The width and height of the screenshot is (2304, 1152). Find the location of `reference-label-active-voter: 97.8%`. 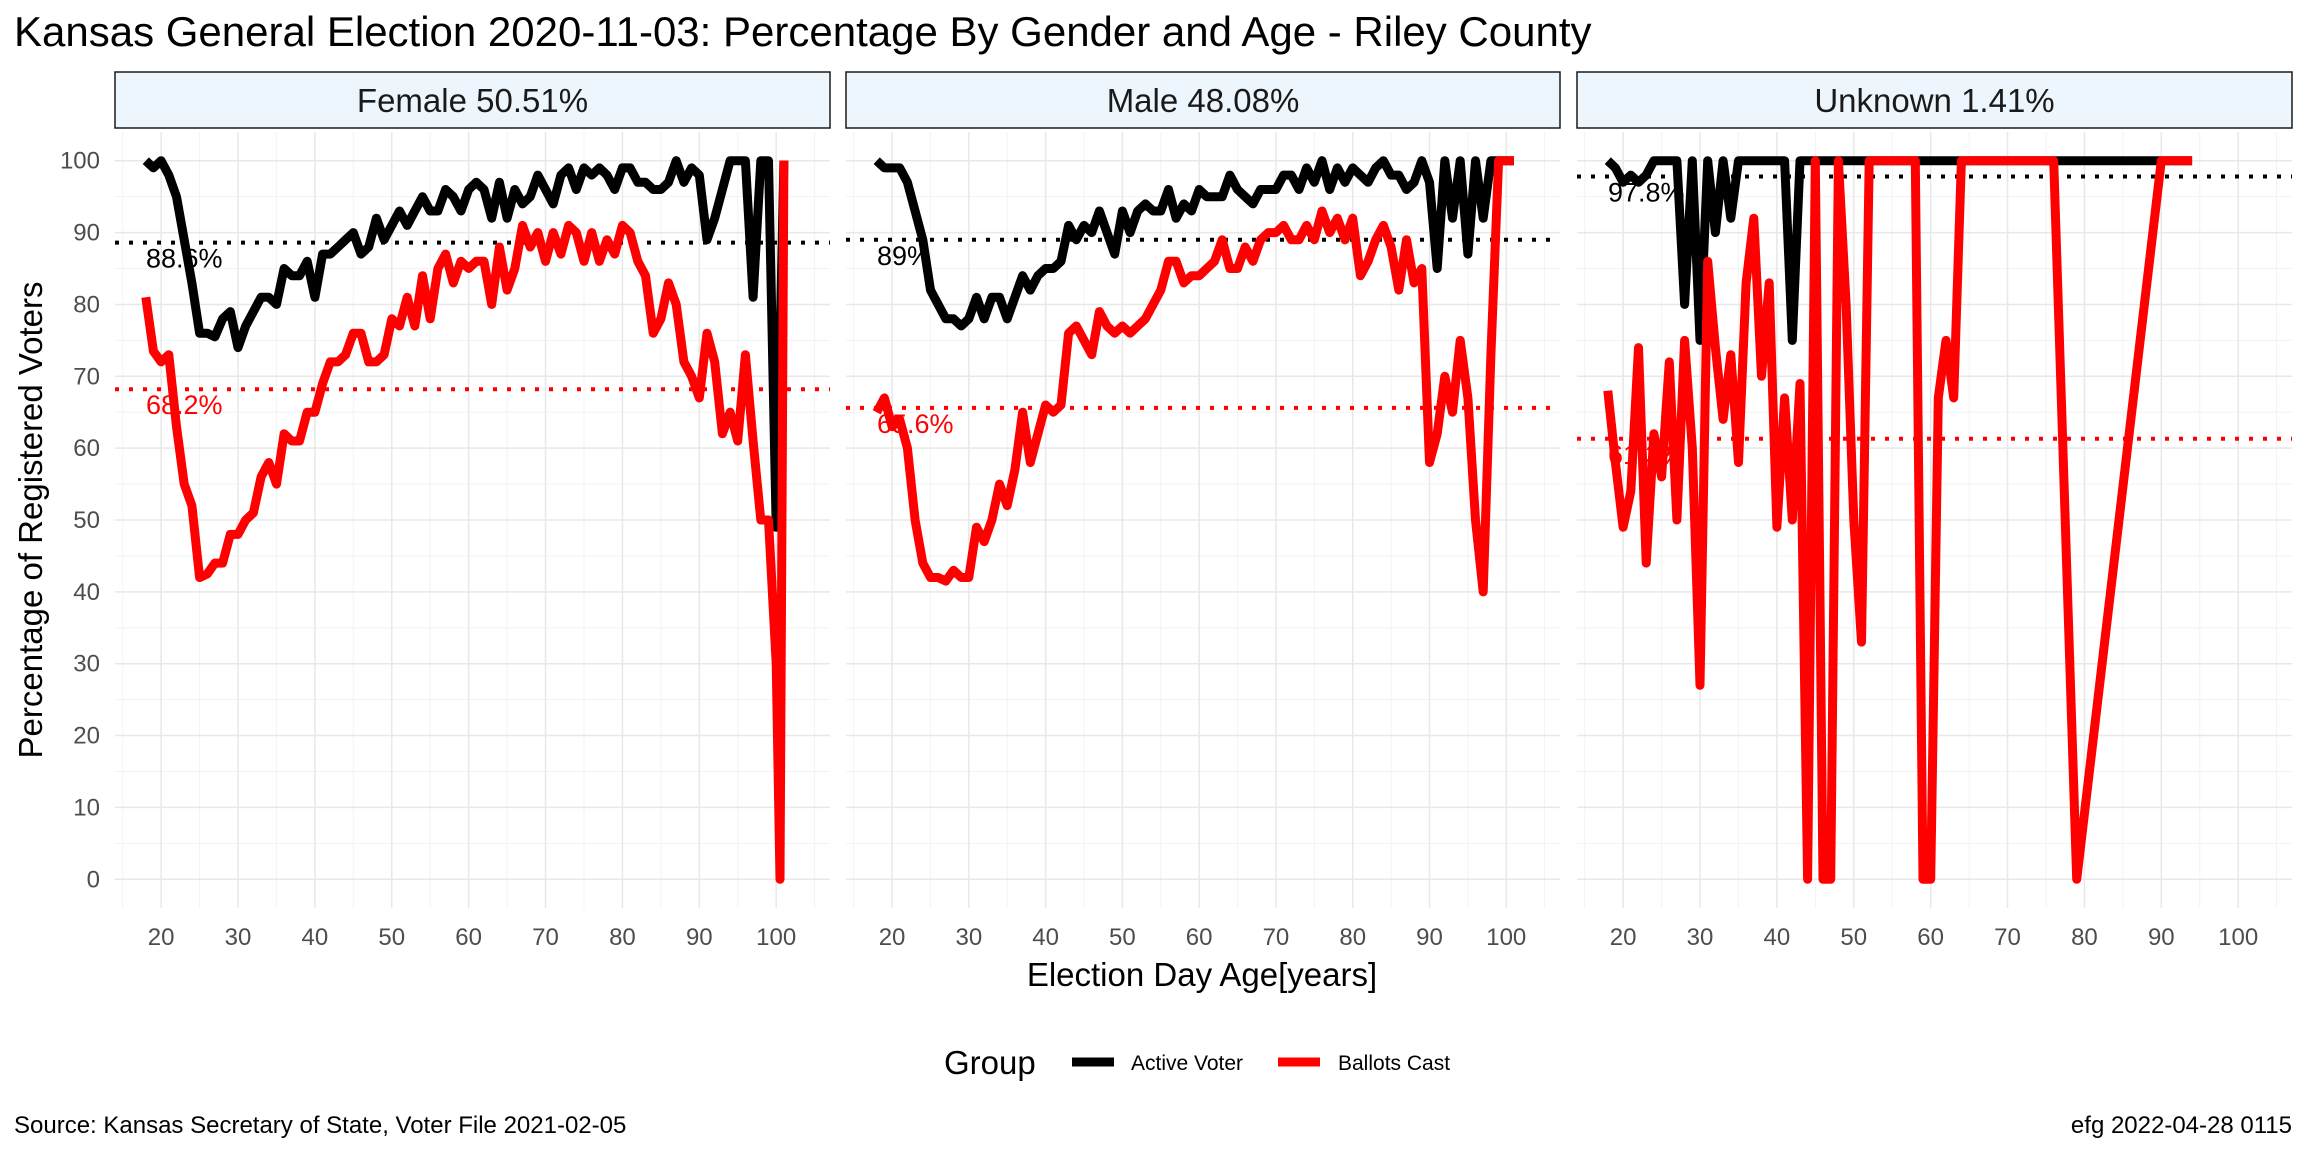

reference-label-active-voter: 97.8% is located at coordinates (1646, 193).